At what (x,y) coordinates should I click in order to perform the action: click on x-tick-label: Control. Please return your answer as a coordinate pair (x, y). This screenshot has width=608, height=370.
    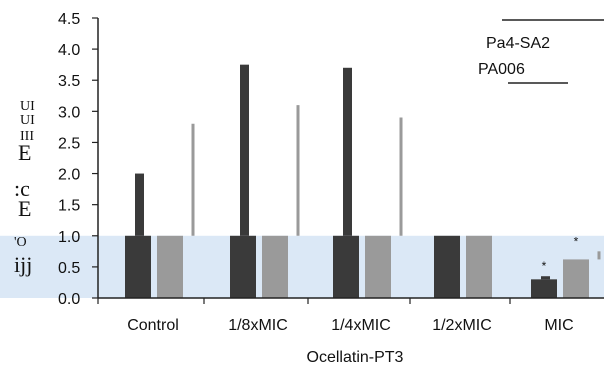
    Looking at the image, I should click on (153, 325).